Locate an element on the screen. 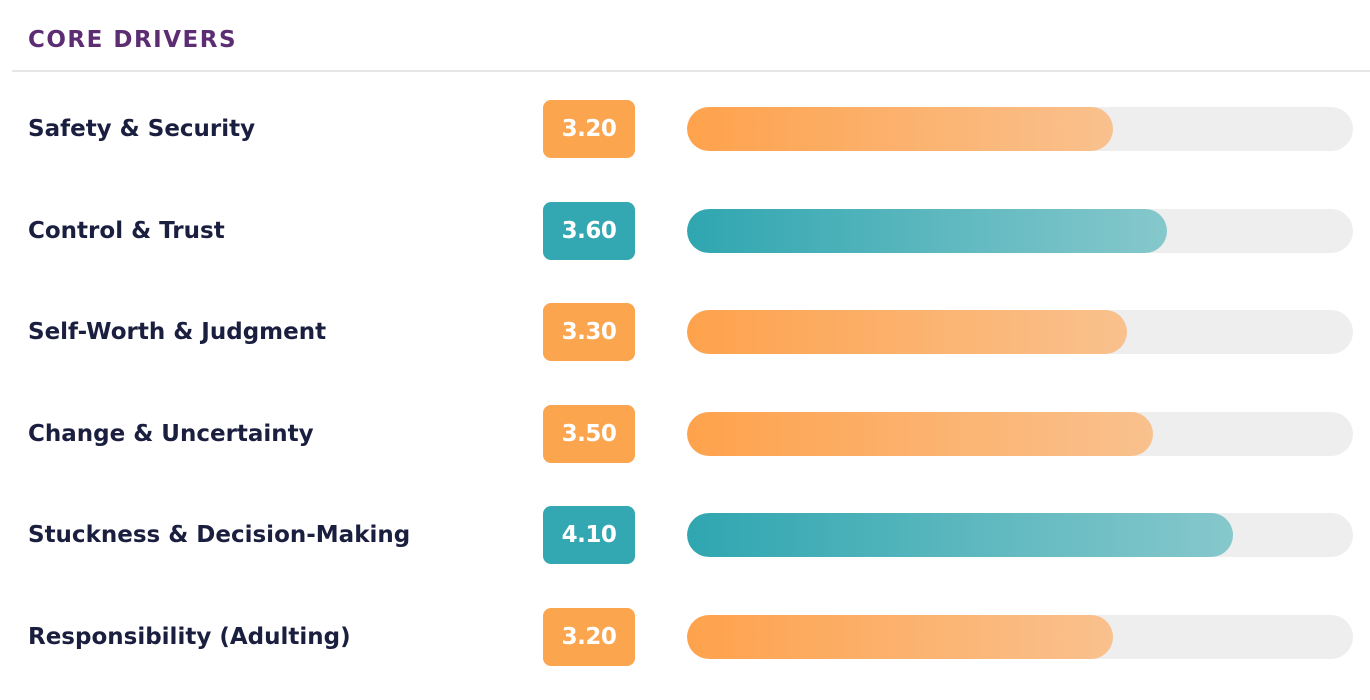  driver-row-safety-security: Safety & Security 3.20 is located at coordinates (685, 129).